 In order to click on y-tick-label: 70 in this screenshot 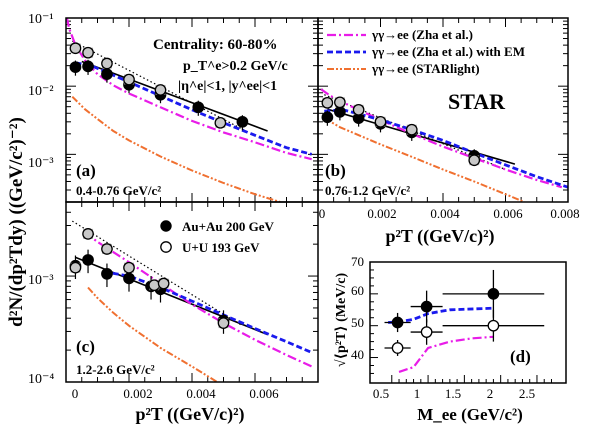, I will do `click(357, 261)`.